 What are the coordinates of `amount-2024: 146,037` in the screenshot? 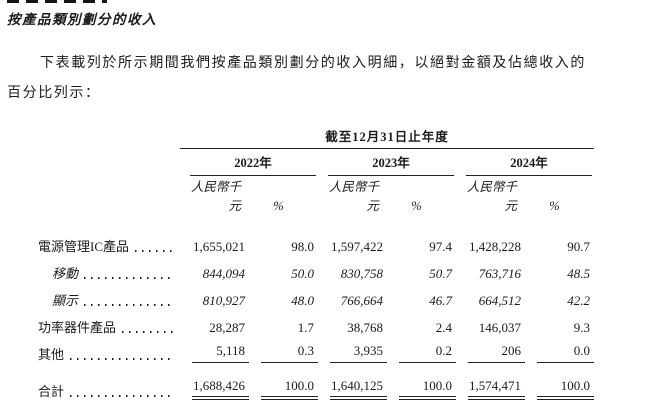 It's located at (499, 327).